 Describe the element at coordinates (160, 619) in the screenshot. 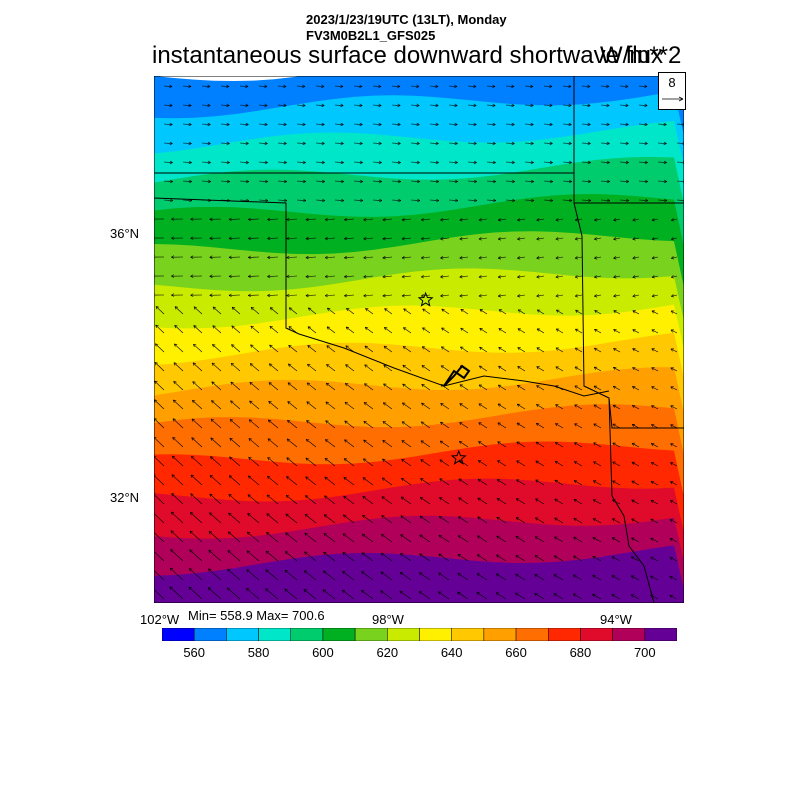

I see `lon-label-102: 102°W` at that location.